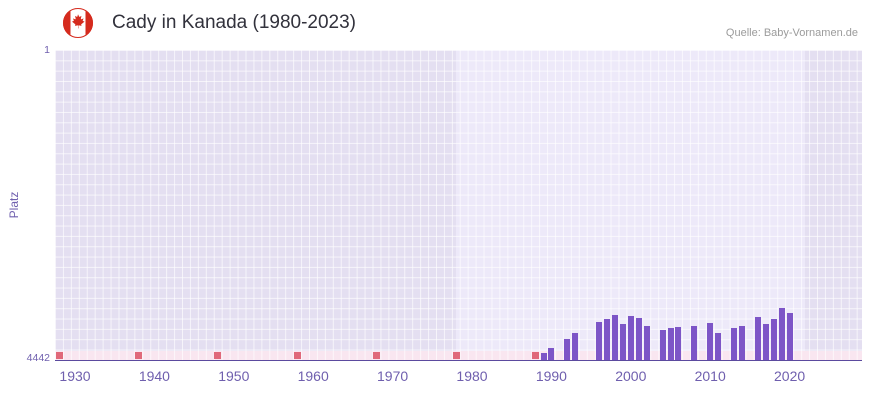  Describe the element at coordinates (218, 355) in the screenshot. I see `missing-data-marker-1948` at that location.